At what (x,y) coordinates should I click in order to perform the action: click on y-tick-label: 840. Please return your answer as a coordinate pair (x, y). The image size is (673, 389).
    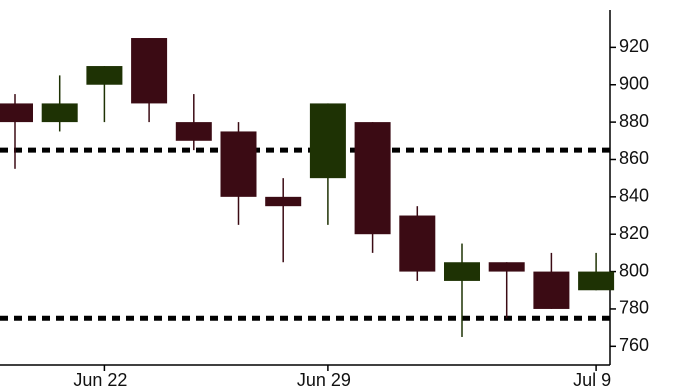
    Looking at the image, I should click on (634, 196).